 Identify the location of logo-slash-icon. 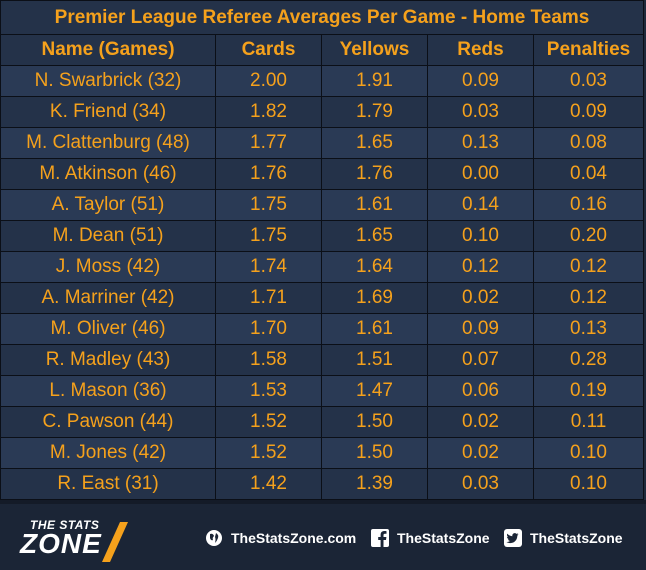
(115, 542).